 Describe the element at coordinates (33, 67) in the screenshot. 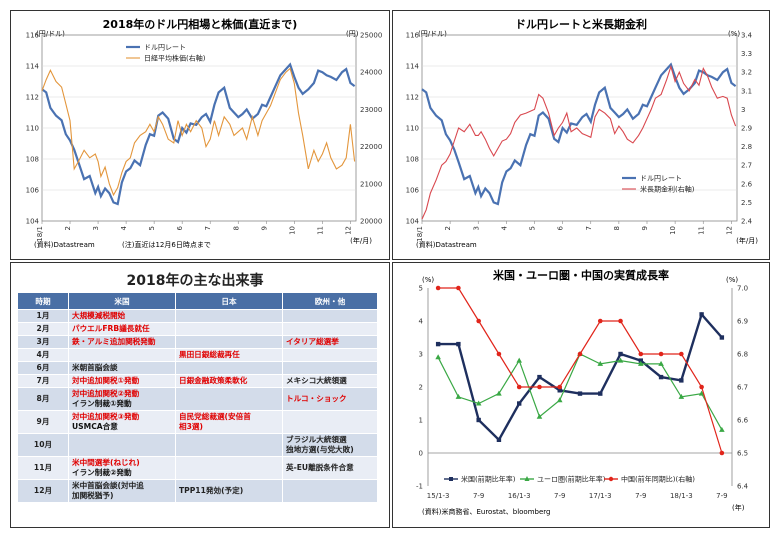

I see `y-left-tick-label: 114` at that location.